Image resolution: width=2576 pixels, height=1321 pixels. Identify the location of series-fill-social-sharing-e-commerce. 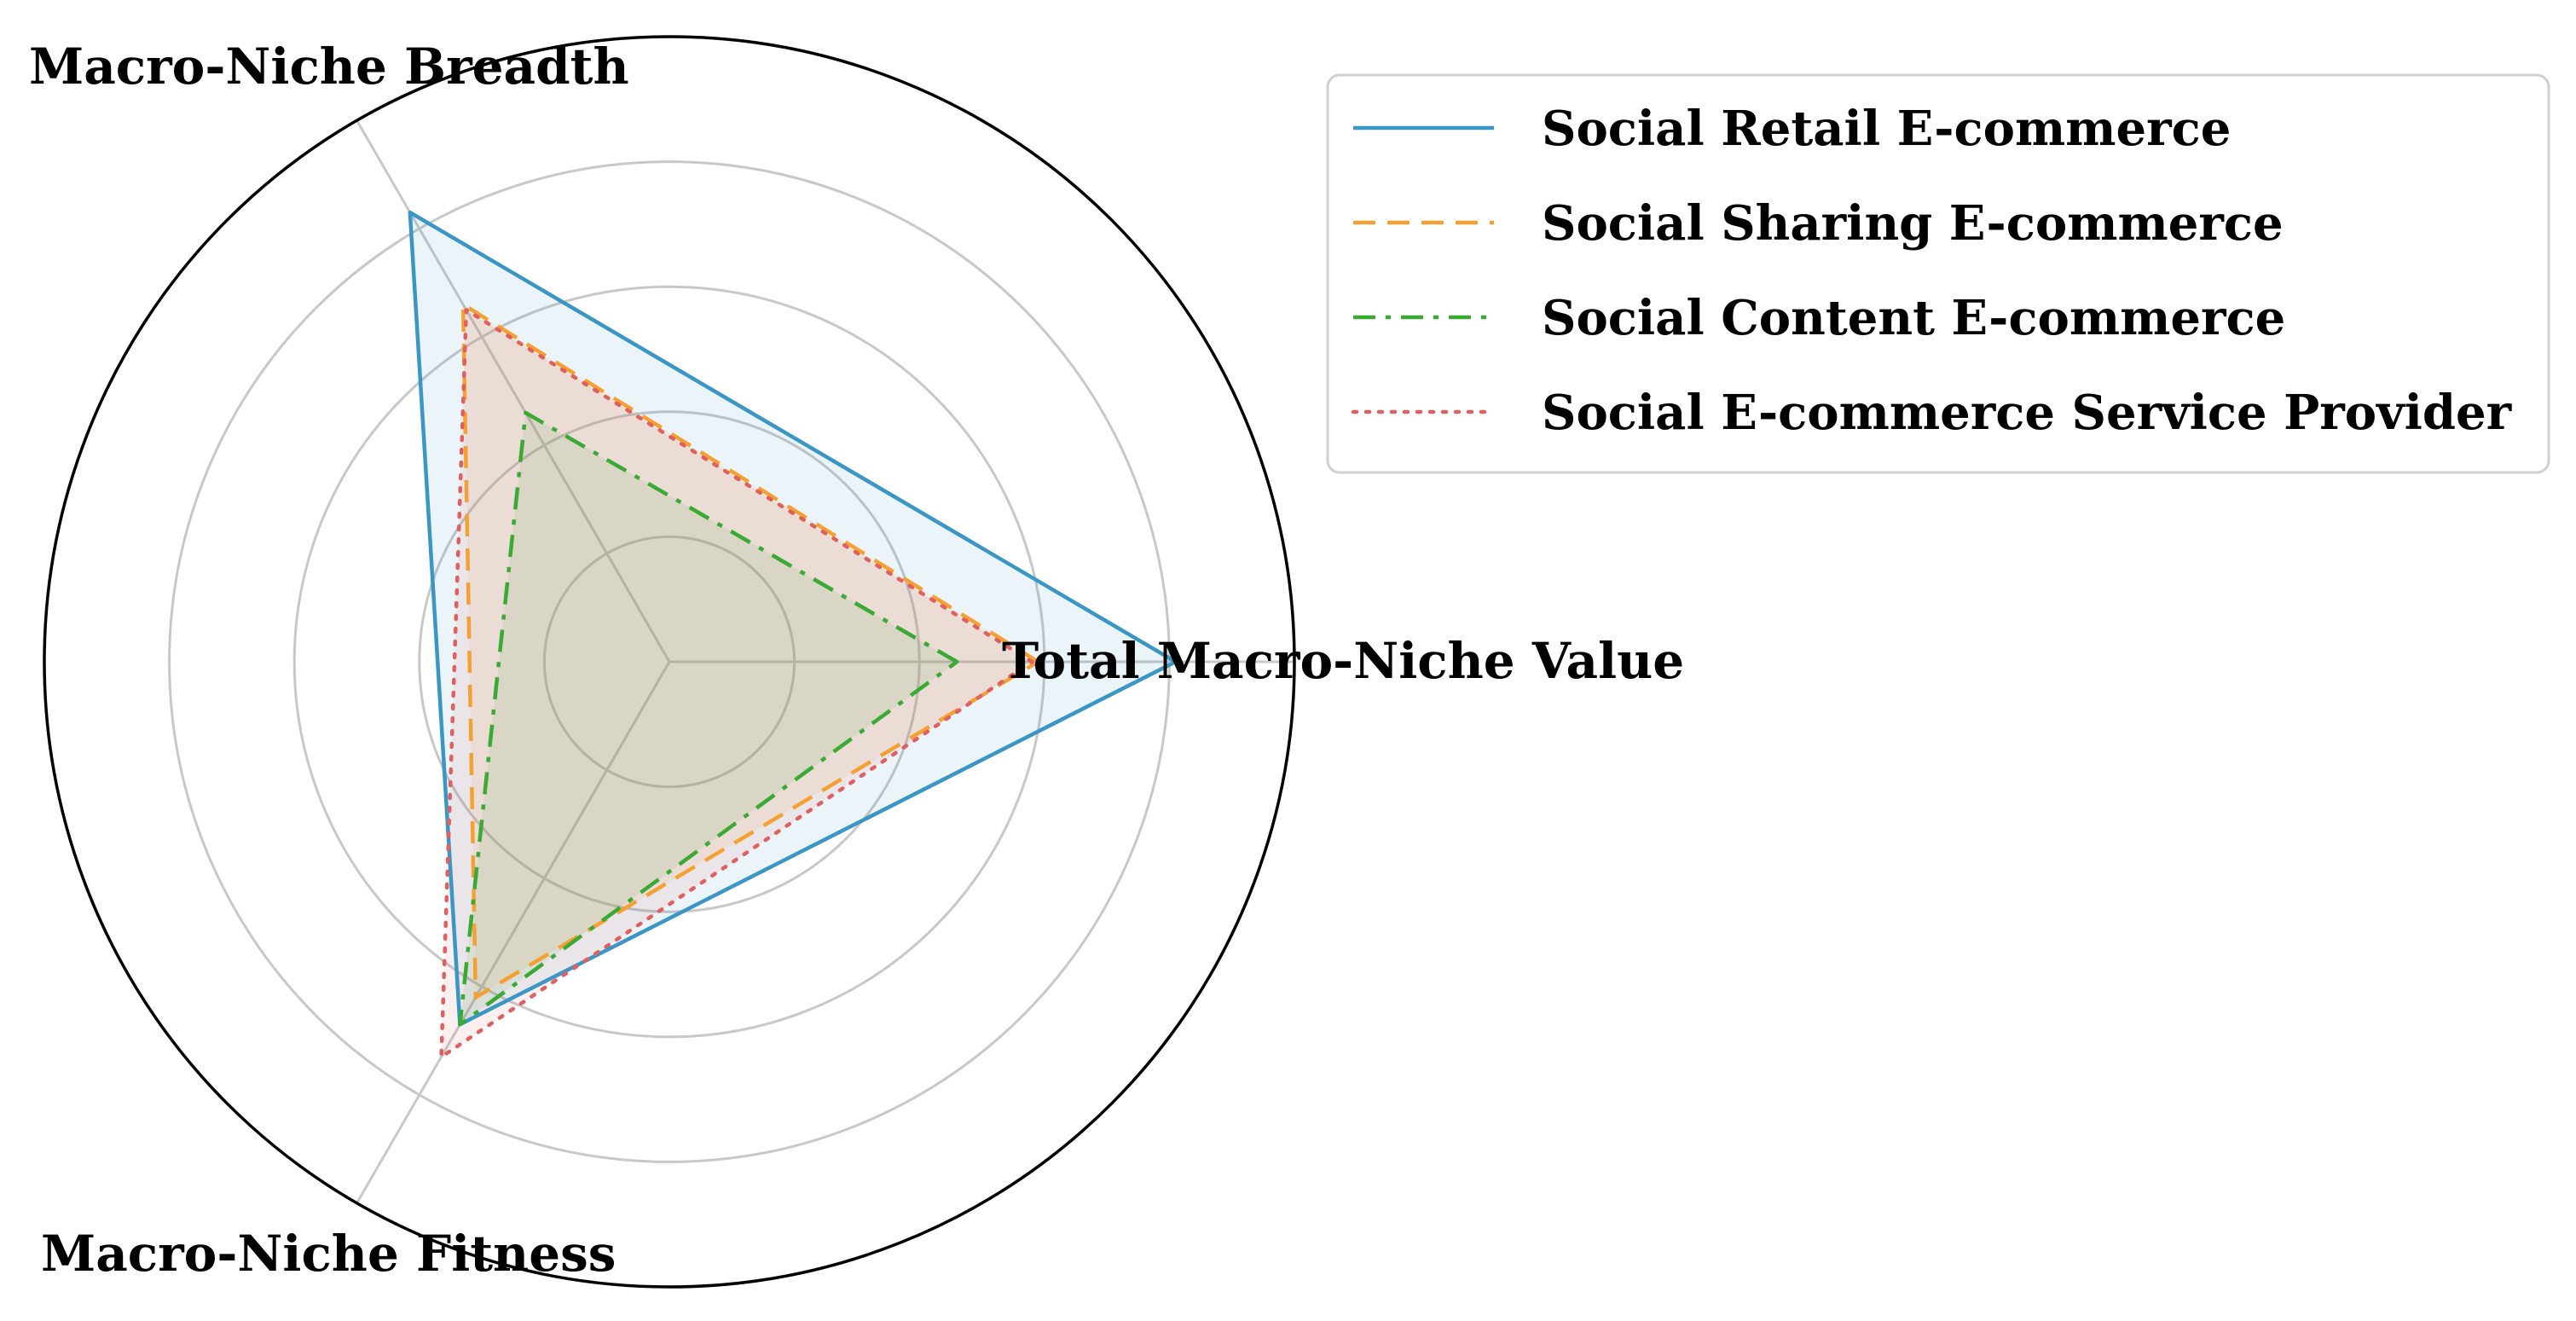
(751, 651).